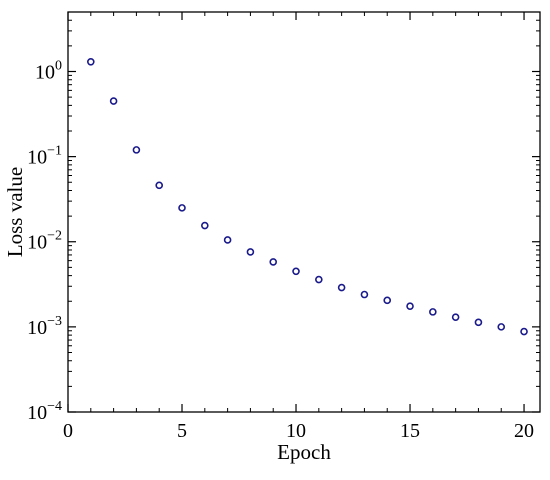  Describe the element at coordinates (15, 212) in the screenshot. I see `y-axis-title: Loss value` at that location.